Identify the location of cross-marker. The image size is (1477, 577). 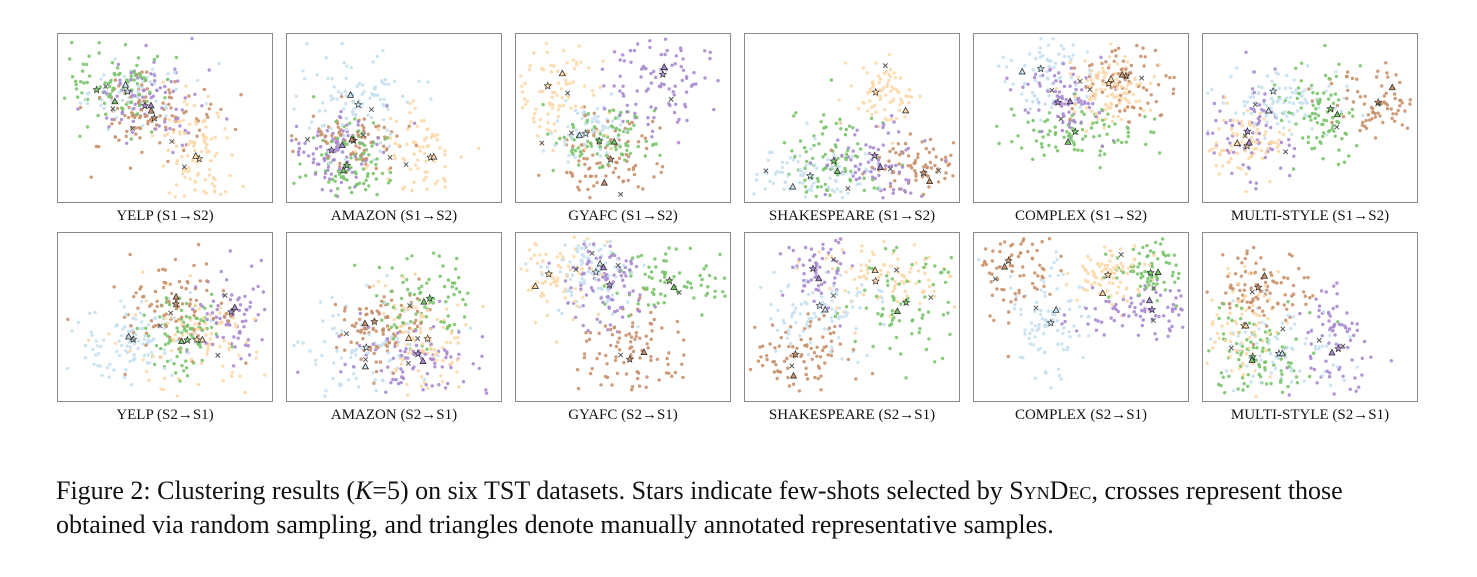
(171, 313).